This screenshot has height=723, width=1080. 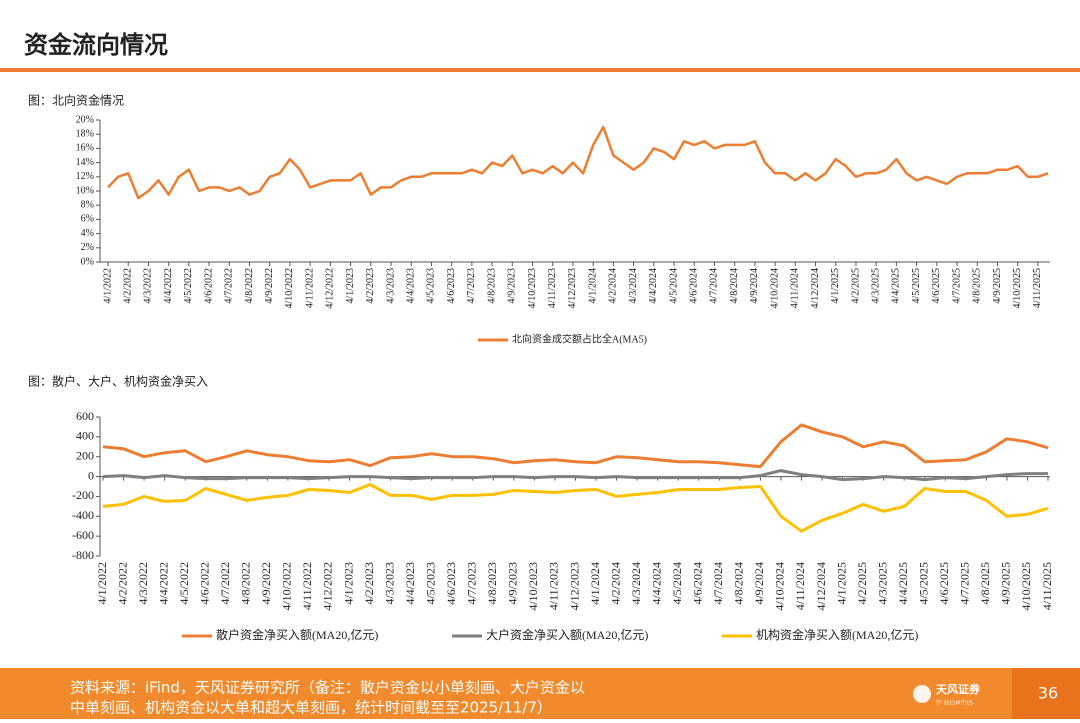 What do you see at coordinates (922, 694) in the screenshot?
I see `logo-icon` at bounding box center [922, 694].